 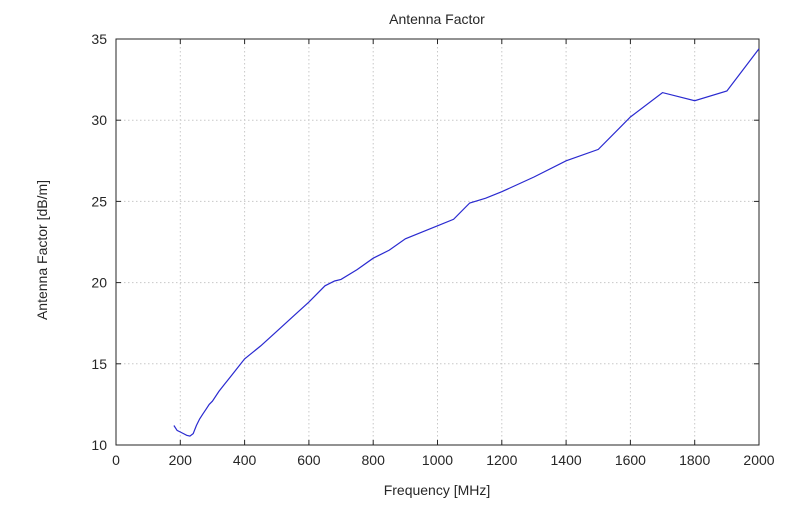 What do you see at coordinates (99, 120) in the screenshot?
I see `y-tick-label: 30` at bounding box center [99, 120].